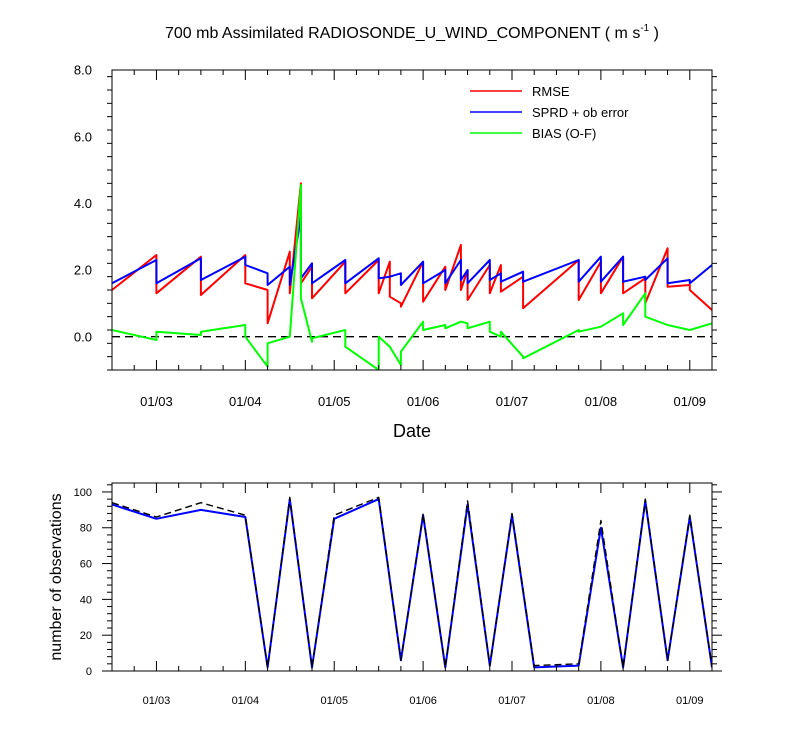 The image size is (800, 750). Describe the element at coordinates (246, 701) in the screenshot. I see `p1-xtick-label-1: 01/04` at that location.